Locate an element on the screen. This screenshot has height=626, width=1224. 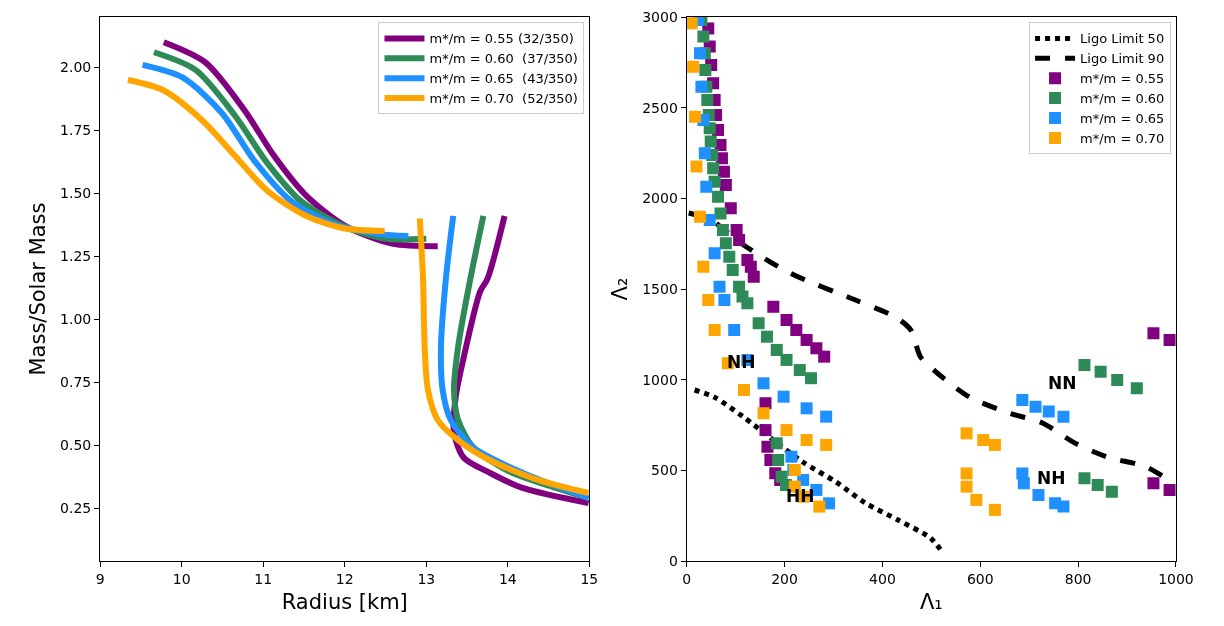
annotation: HH is located at coordinates (800, 496).